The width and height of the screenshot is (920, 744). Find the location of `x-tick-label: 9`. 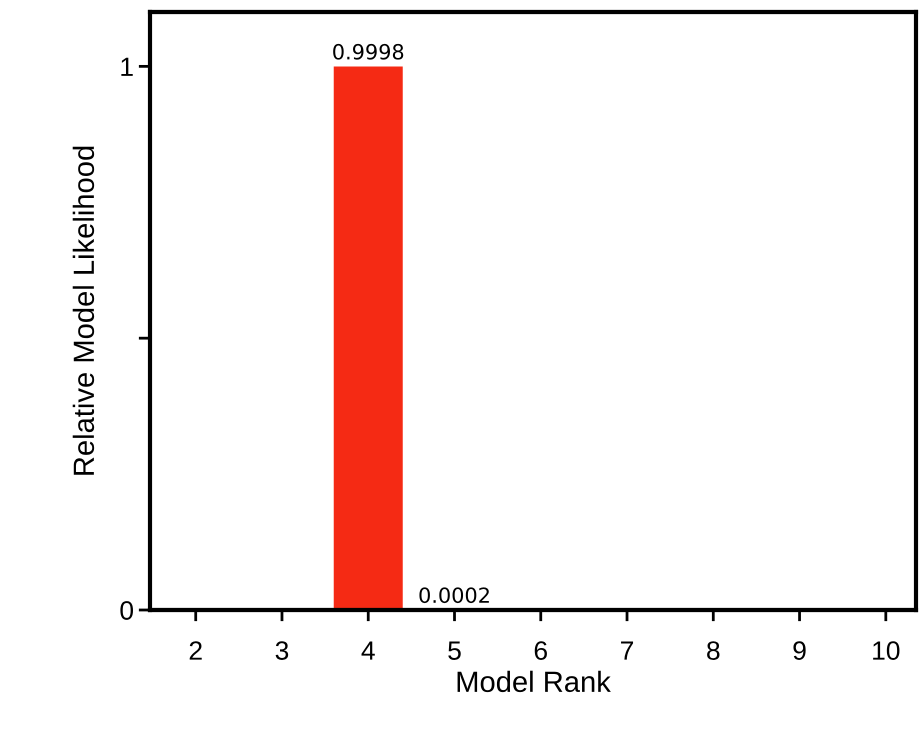

x-tick-label: 9 is located at coordinates (799, 650).